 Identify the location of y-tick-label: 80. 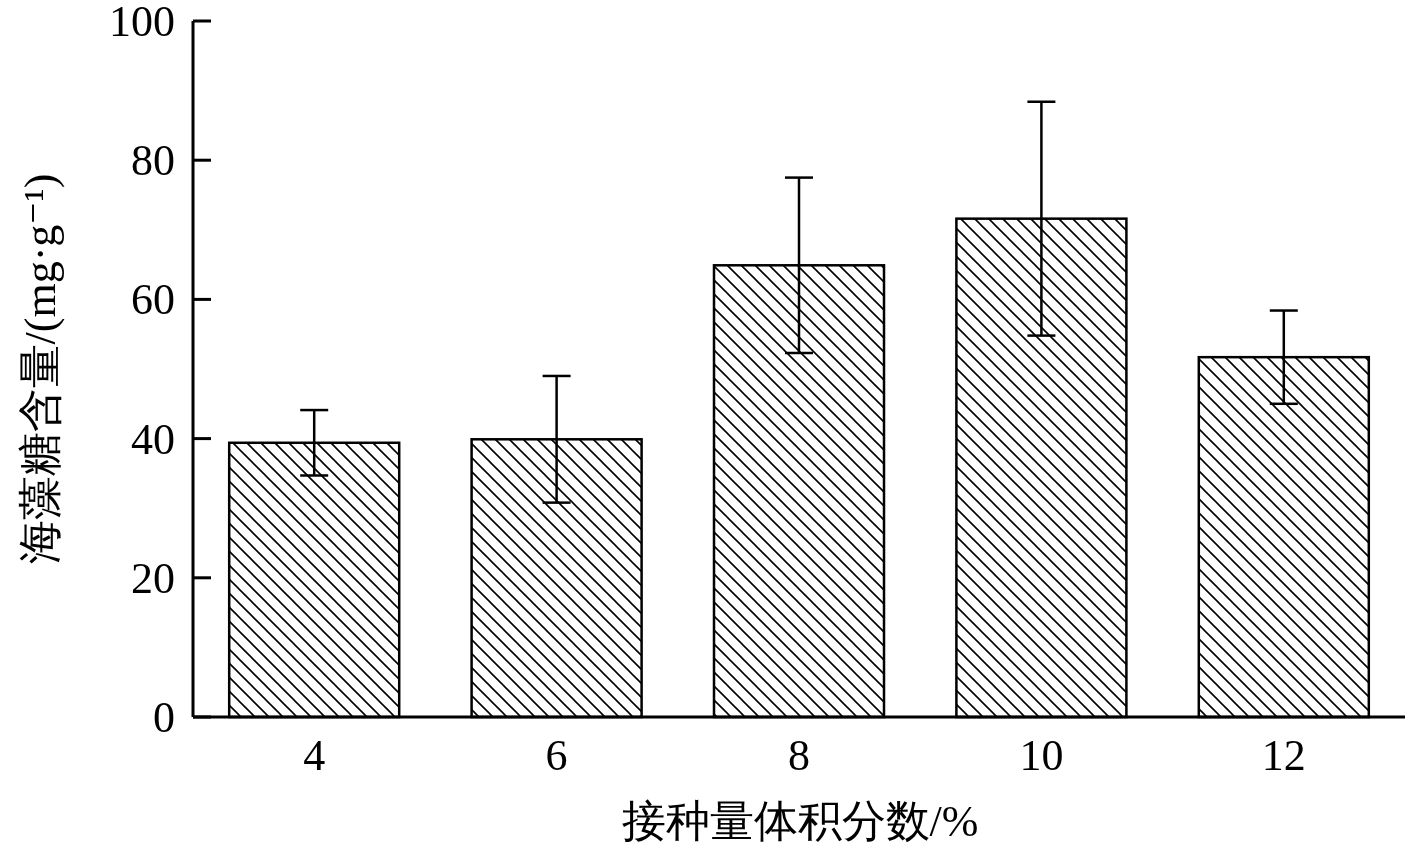
(153, 161).